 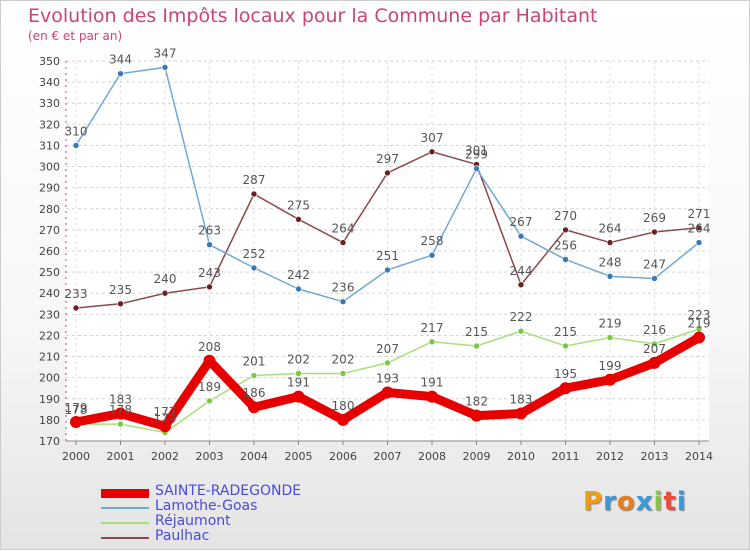 I want to click on y-tick-label: 210, so click(x=49, y=357).